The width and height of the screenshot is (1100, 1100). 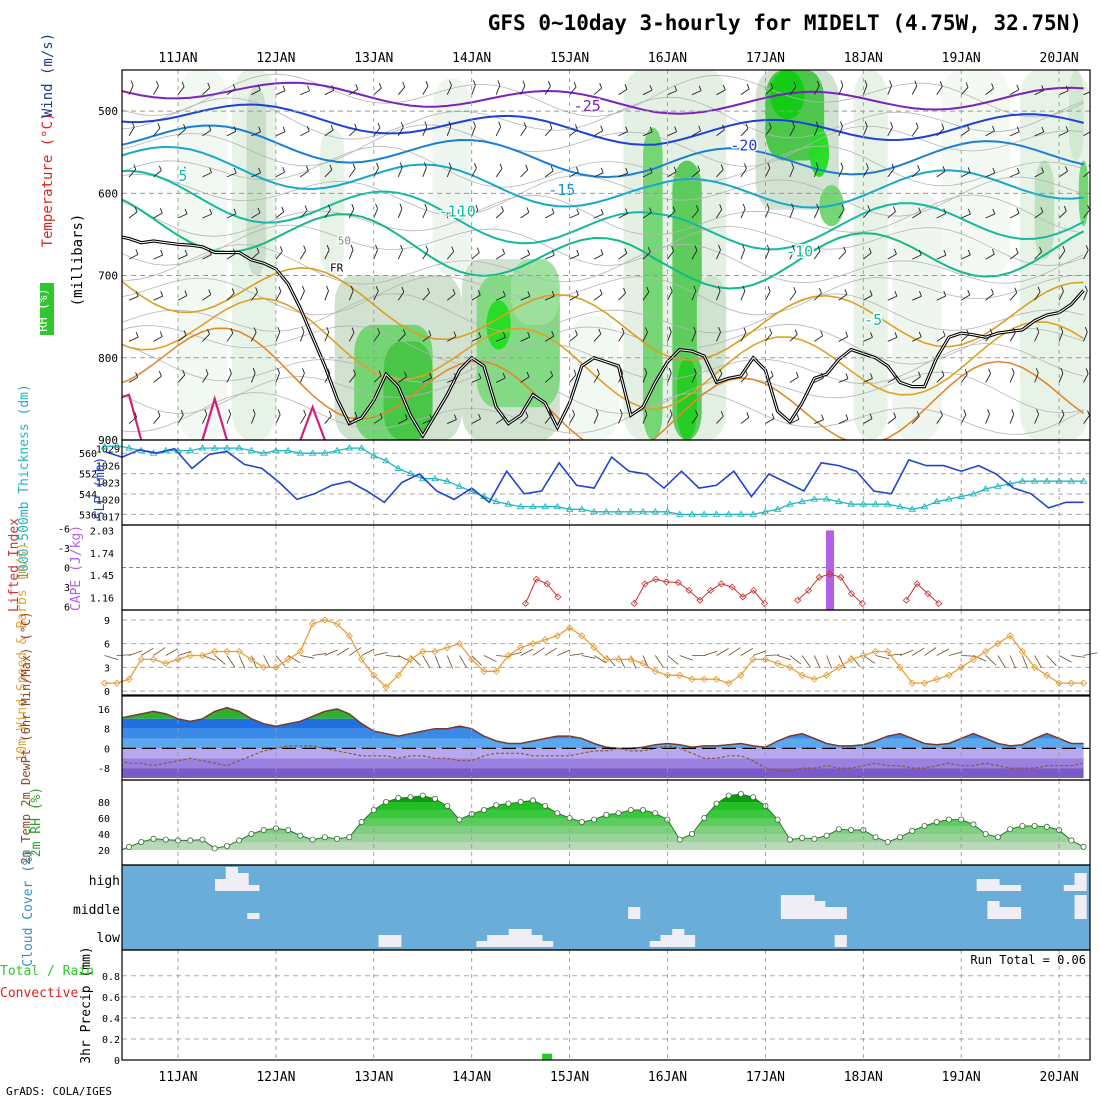 What do you see at coordinates (36, 822) in the screenshot?
I see `rh2m-axis-label: 2m RH (%)` at bounding box center [36, 822].